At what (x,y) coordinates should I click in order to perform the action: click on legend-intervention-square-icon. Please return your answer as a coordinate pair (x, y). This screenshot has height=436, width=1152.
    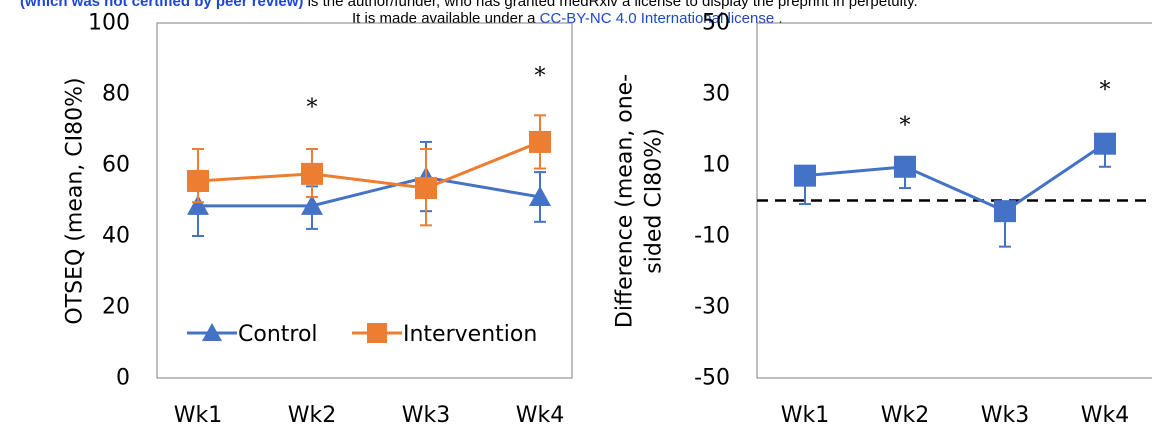
    Looking at the image, I should click on (377, 333).